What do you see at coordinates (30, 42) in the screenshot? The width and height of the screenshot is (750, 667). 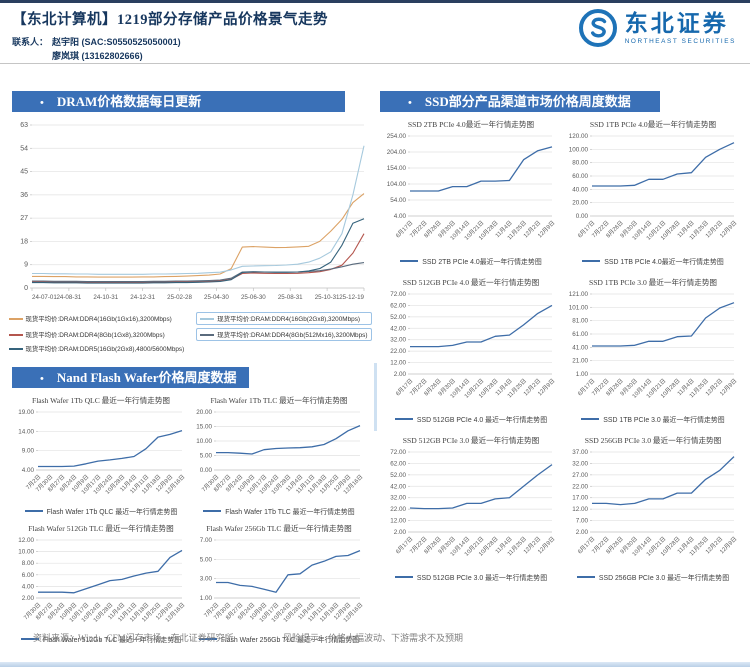 I see `contact-label: 联系人：` at bounding box center [30, 42].